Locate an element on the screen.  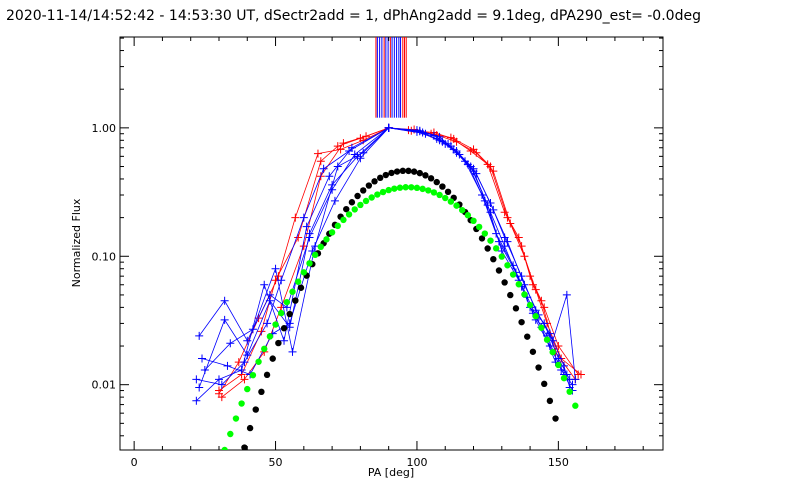
x-tick-label-0: 0 is located at coordinates (134, 462).